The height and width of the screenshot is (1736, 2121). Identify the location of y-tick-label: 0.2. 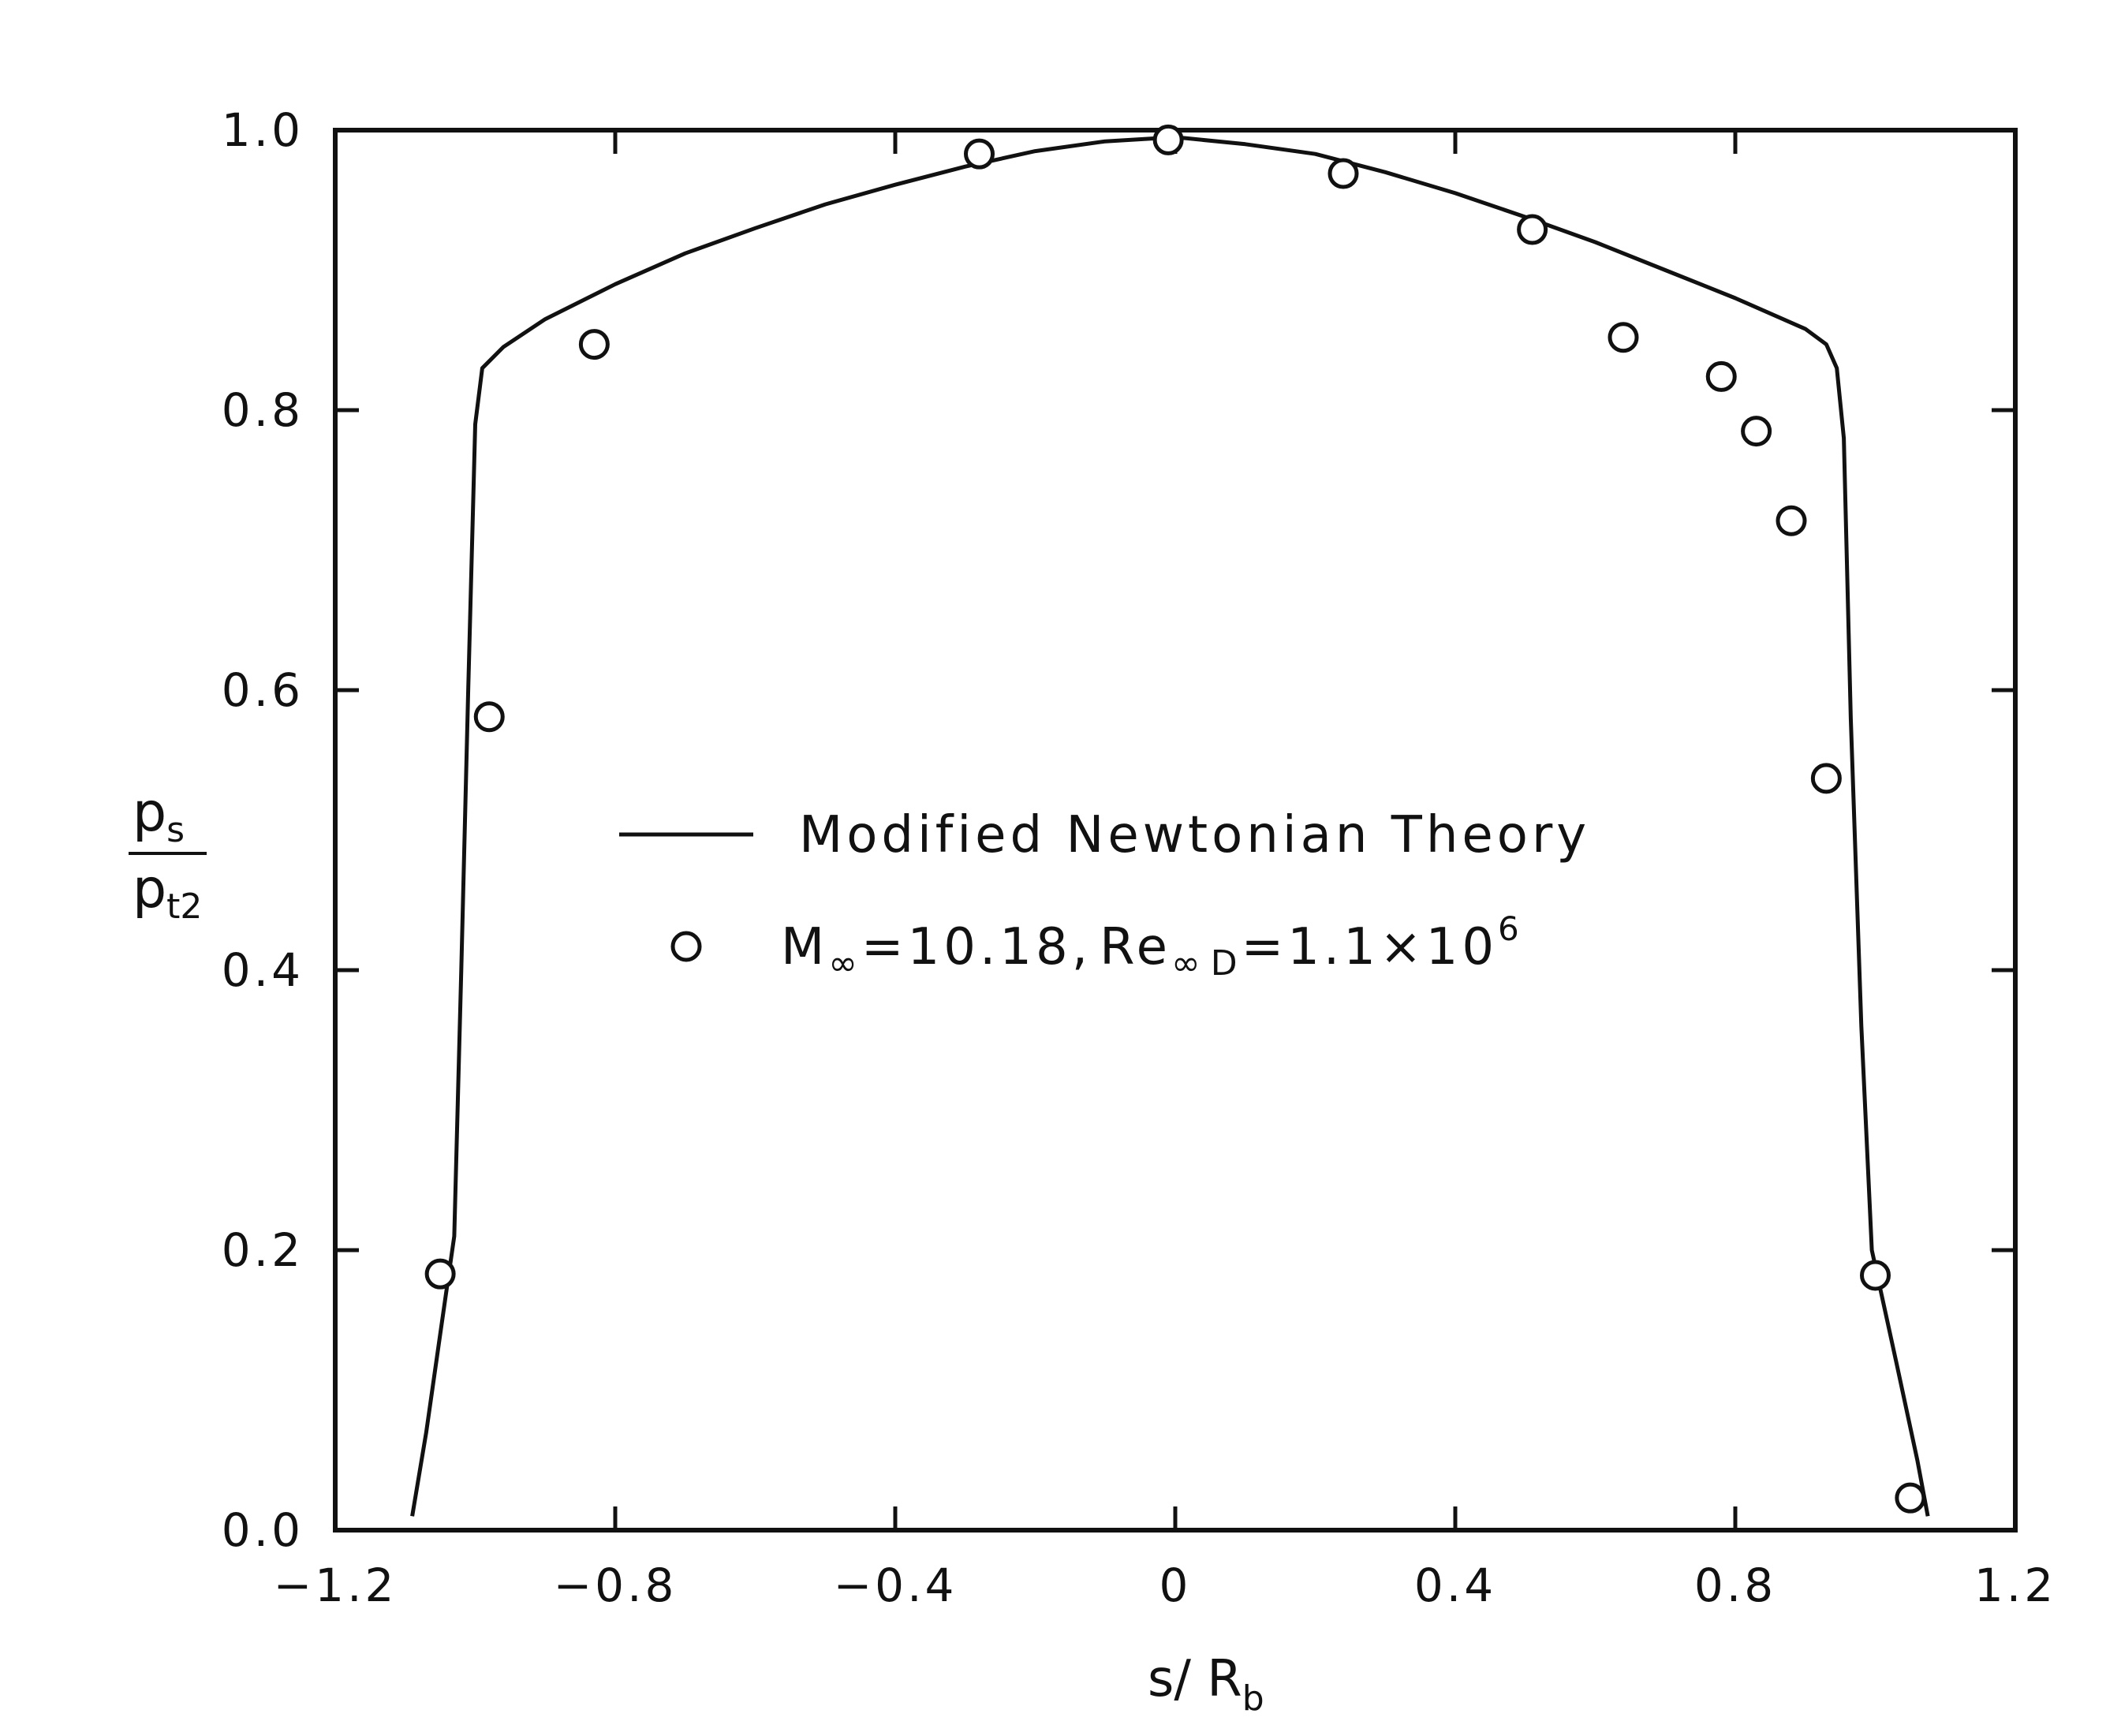
(263, 1250).